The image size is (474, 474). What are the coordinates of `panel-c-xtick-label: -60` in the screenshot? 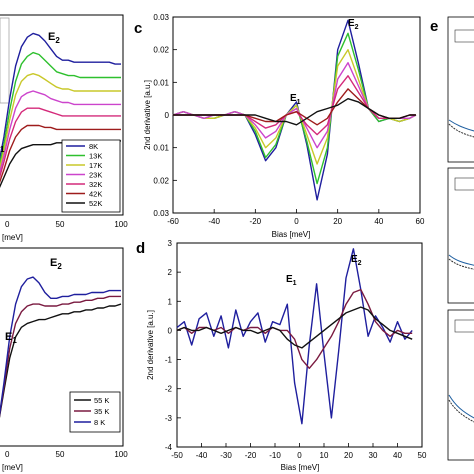 It's located at (173, 221).